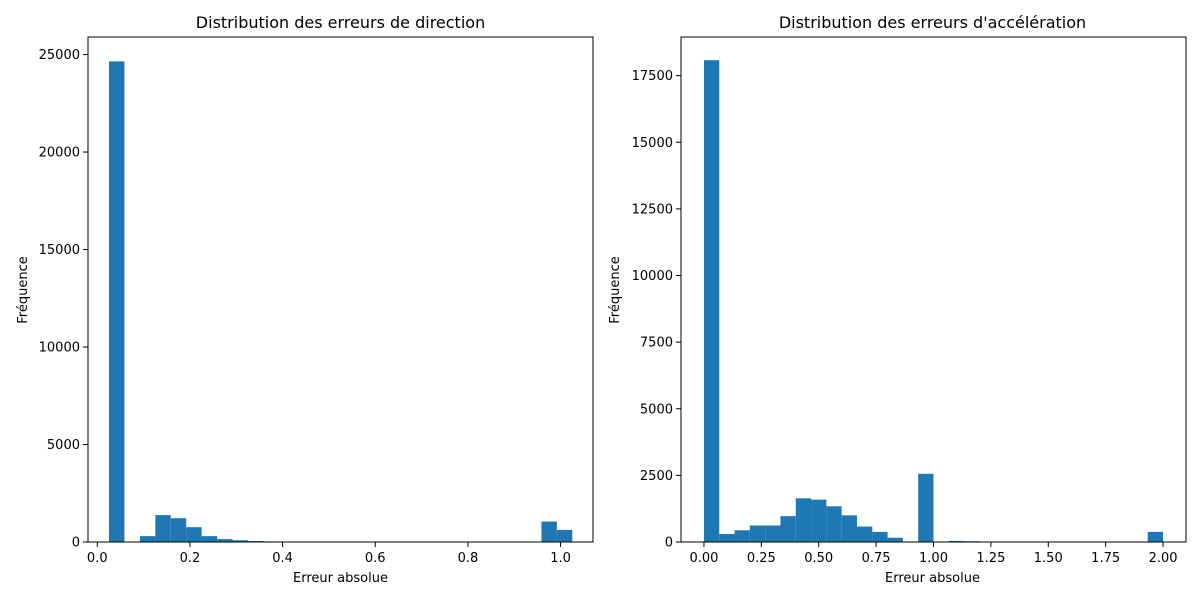  I want to click on x-tick-label: 0.00, so click(703, 558).